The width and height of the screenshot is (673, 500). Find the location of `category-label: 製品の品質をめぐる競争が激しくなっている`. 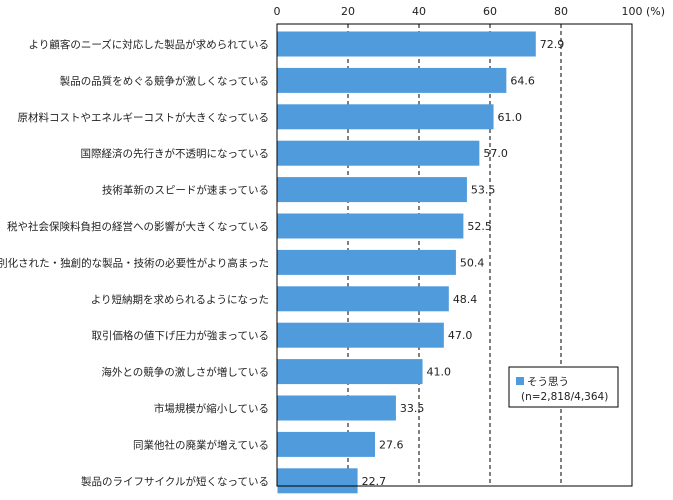

category-label: 製品の品質をめぐる競争が激しくなっている is located at coordinates (164, 80).